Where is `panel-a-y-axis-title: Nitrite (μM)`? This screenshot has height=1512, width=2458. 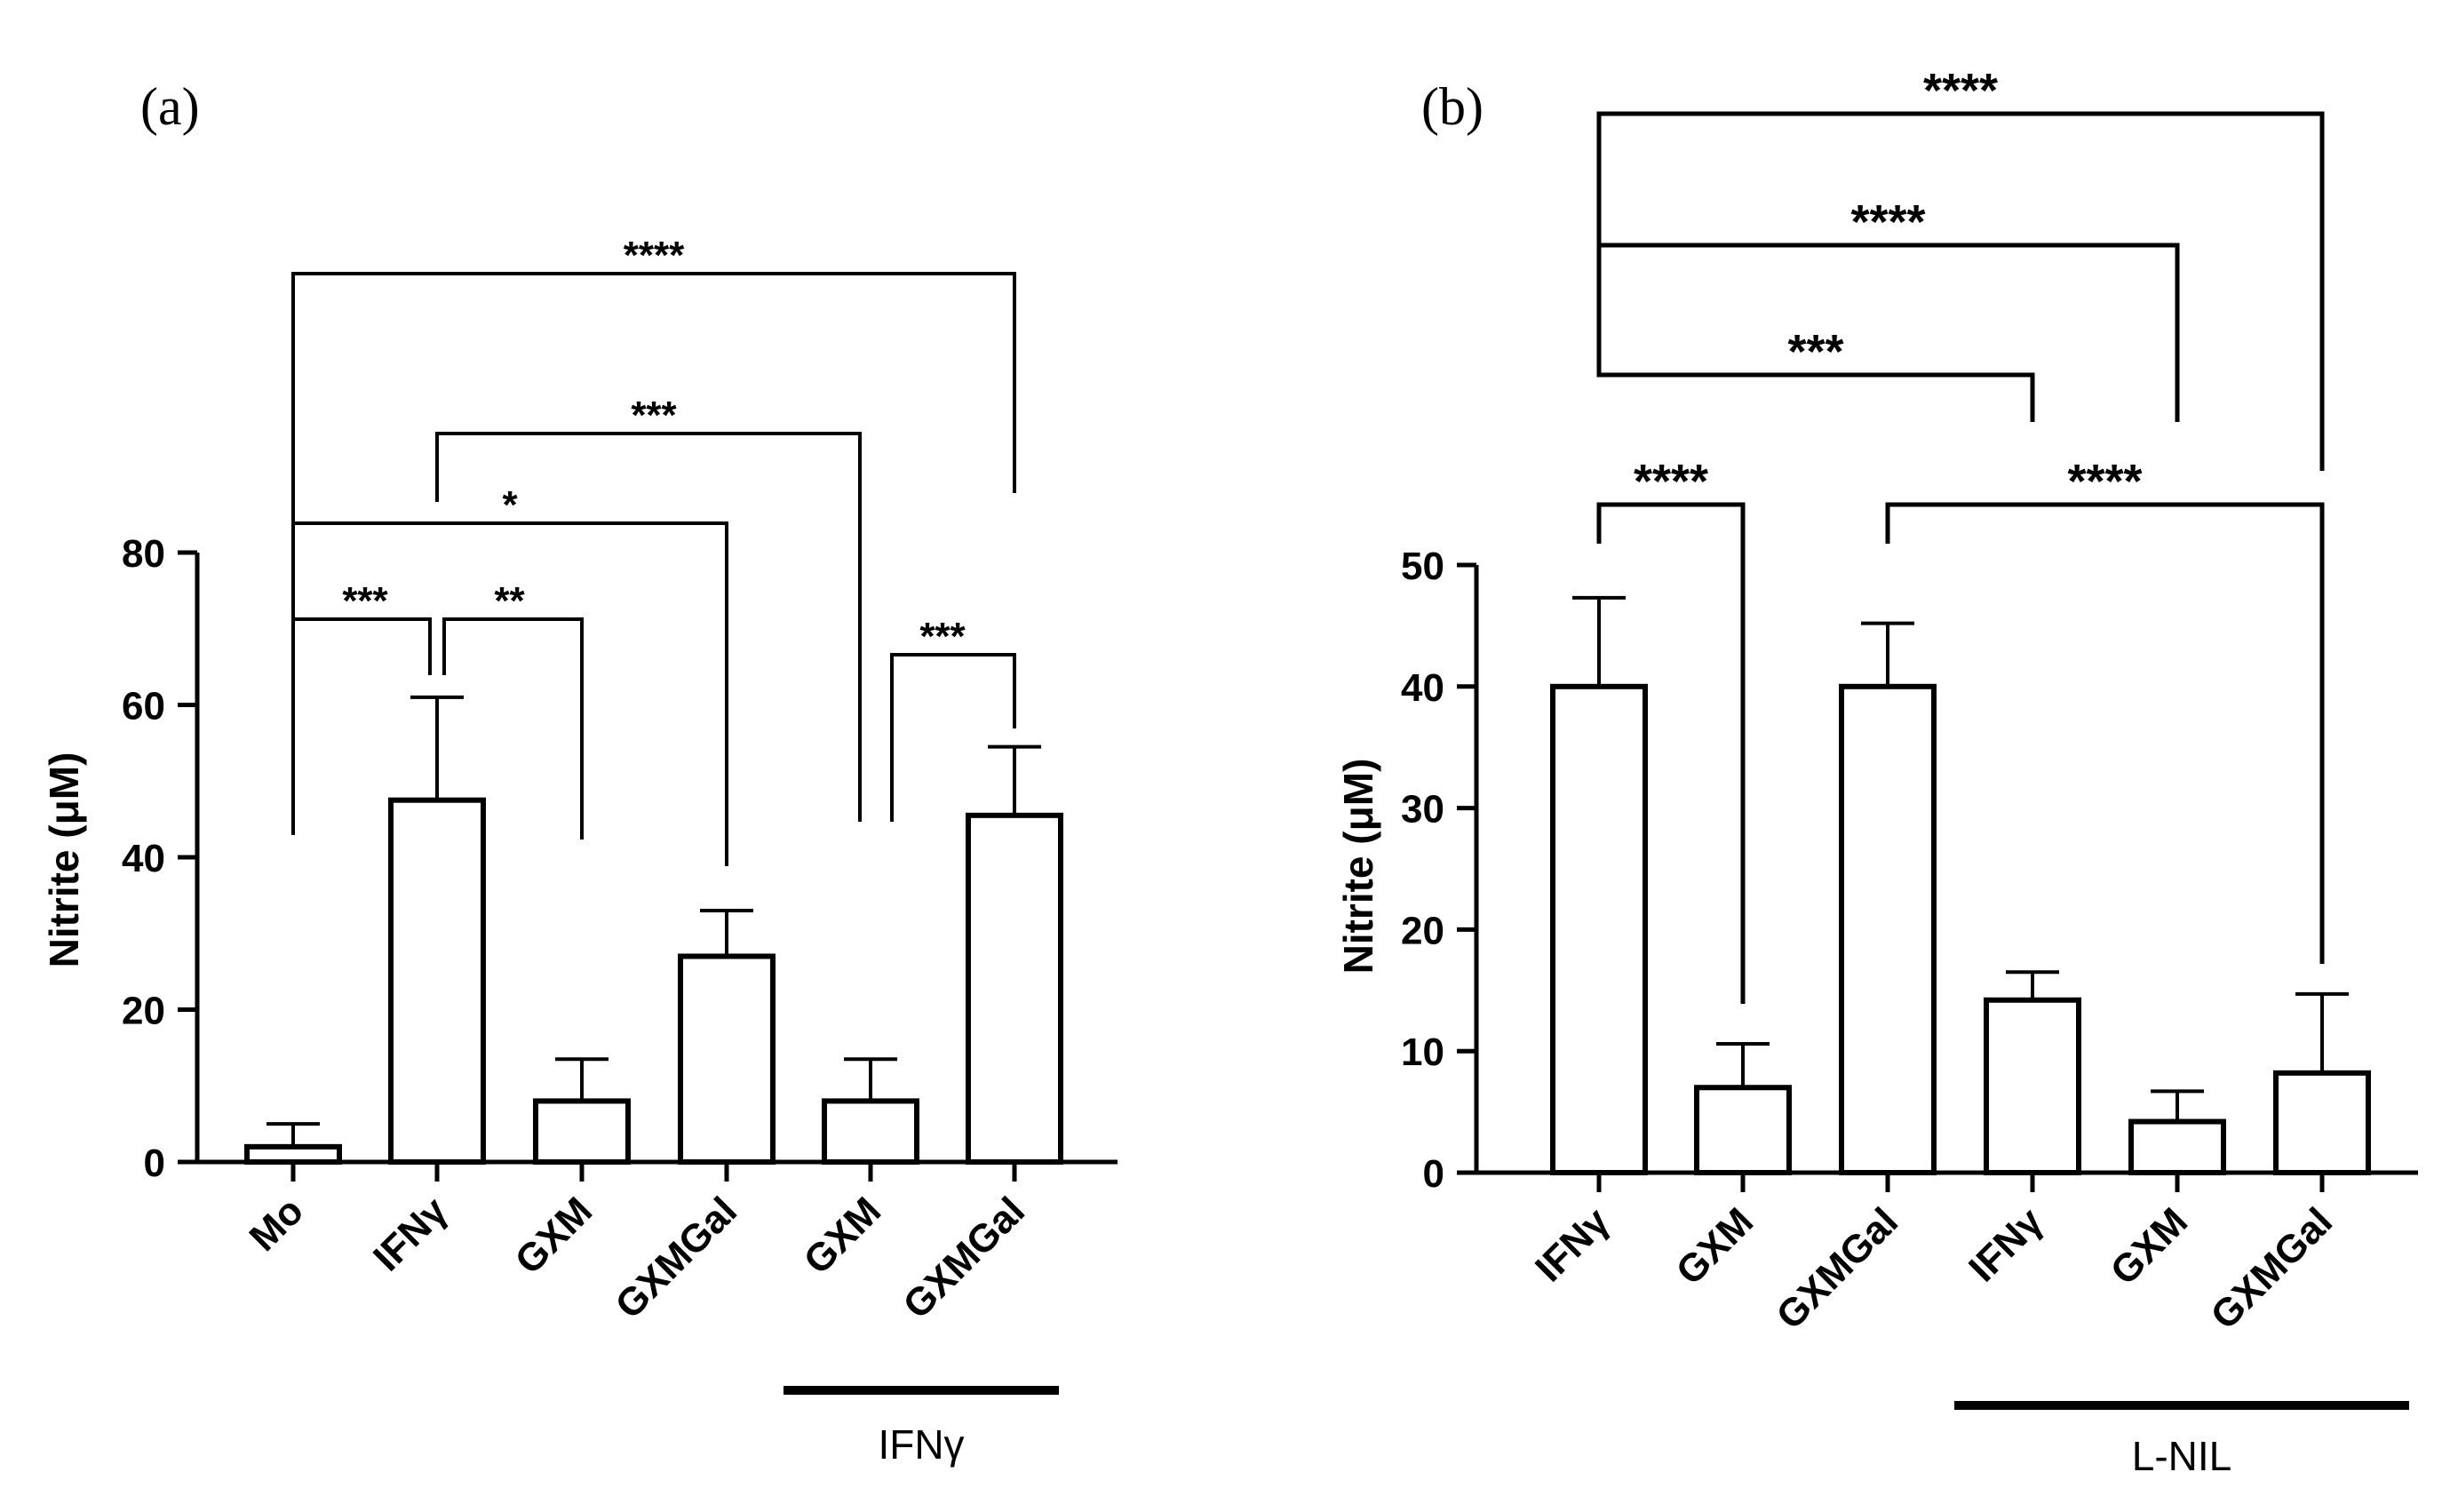 panel-a-y-axis-title: Nitrite (μM) is located at coordinates (64, 860).